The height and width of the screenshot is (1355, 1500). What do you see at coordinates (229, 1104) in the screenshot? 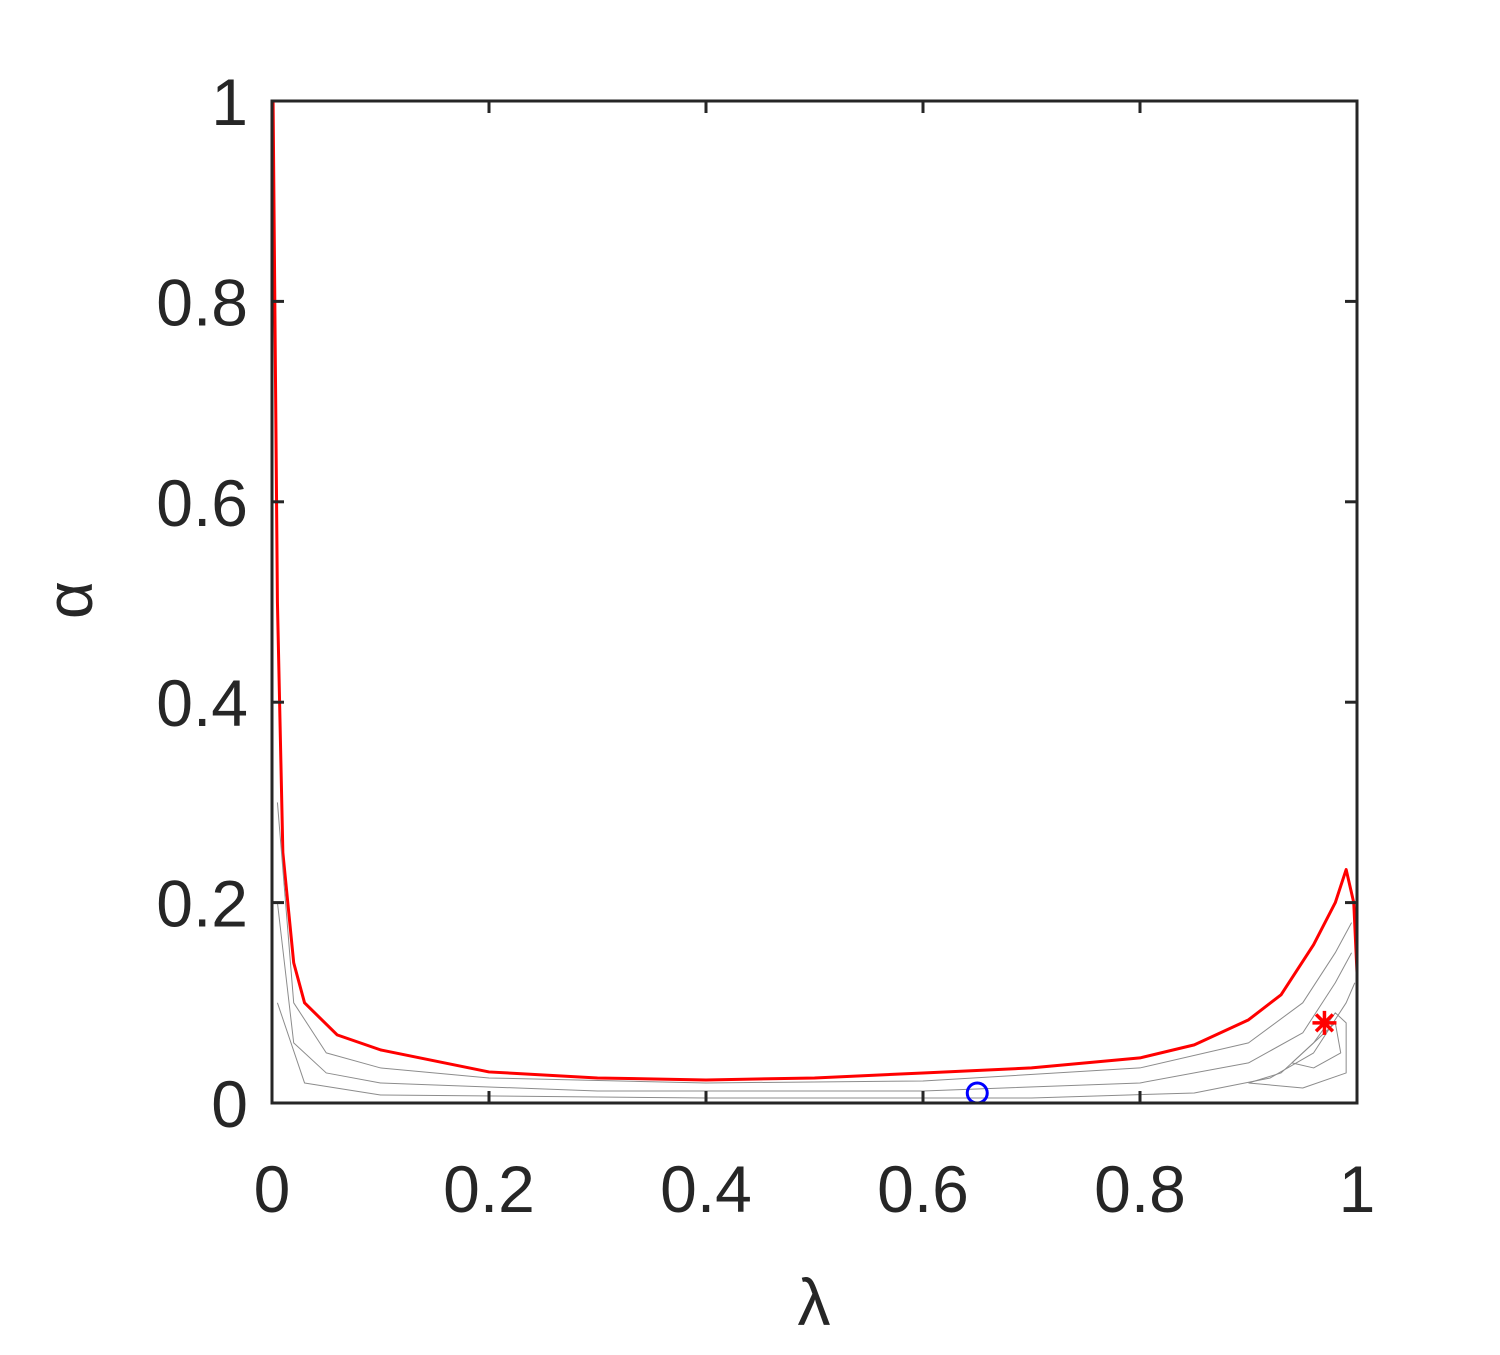
I see `y-tick-label: 0` at bounding box center [229, 1104].